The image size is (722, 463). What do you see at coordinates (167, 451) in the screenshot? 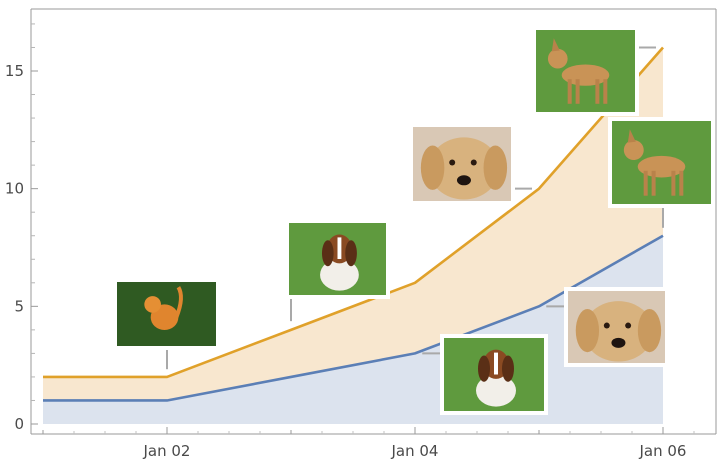
I see `x-tick-label: Jan 02` at bounding box center [167, 451].